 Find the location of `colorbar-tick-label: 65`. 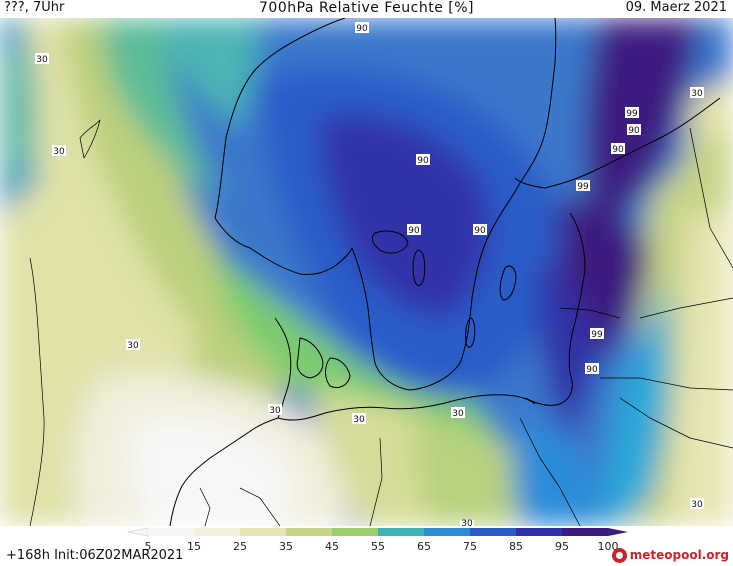

colorbar-tick-label: 65 is located at coordinates (424, 546).